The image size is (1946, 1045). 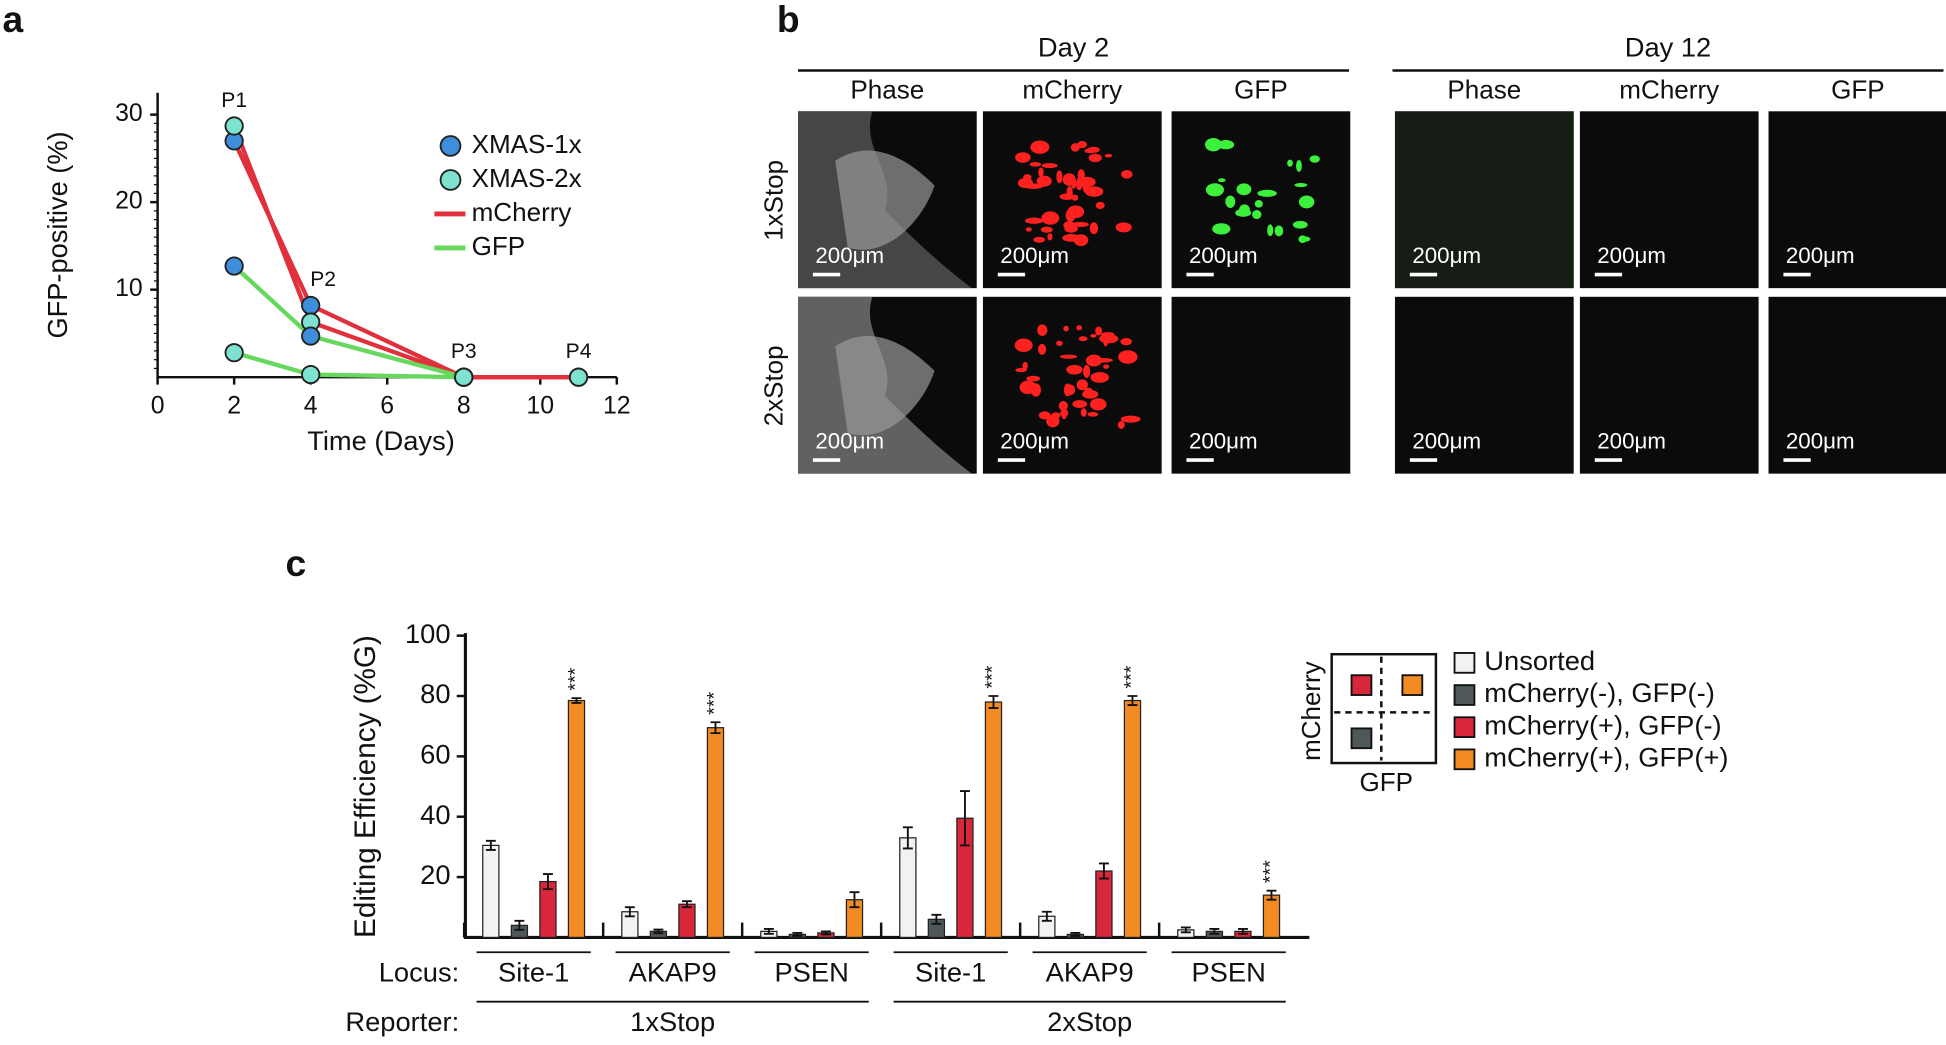 I want to click on panel-label: a, so click(x=12, y=20).